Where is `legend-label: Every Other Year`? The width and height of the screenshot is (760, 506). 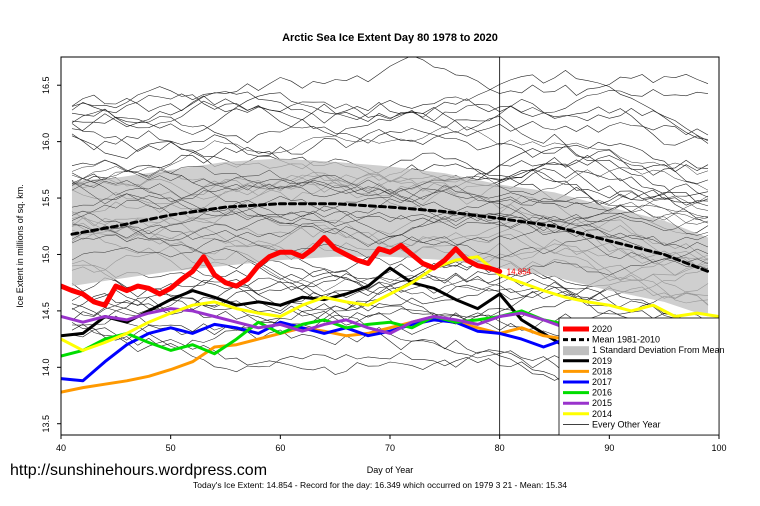 legend-label: Every Other Year is located at coordinates (626, 424).